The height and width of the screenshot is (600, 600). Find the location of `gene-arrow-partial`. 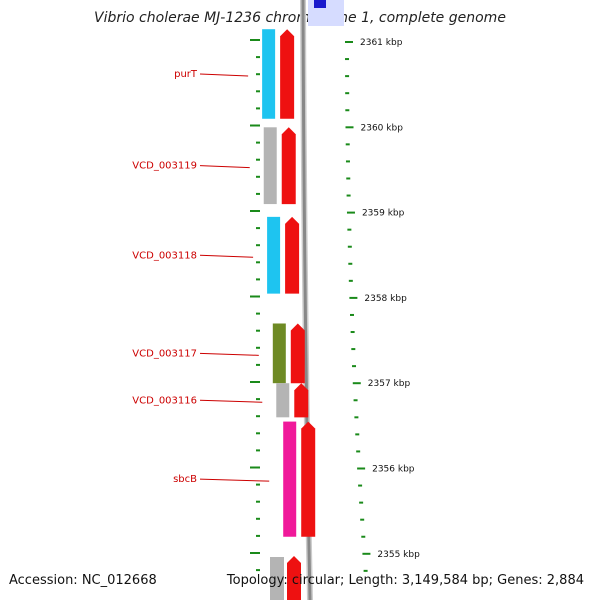

gene-arrow-partial is located at coordinates (294, 578).